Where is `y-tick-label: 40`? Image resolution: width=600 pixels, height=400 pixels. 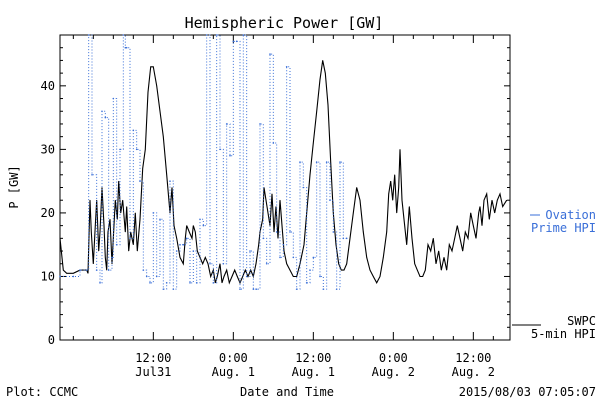 y-tick-label: 40 is located at coordinates (48, 86).